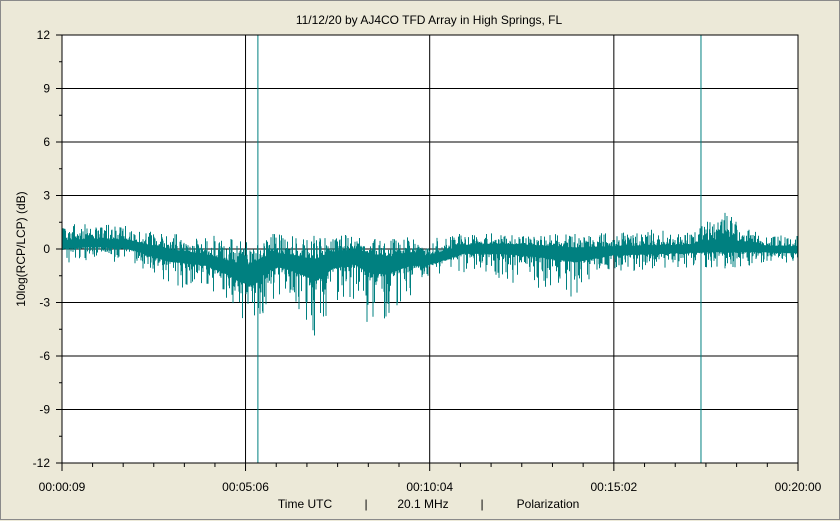 The height and width of the screenshot is (521, 840). I want to click on x-tick-label: 00:10:04, so click(429, 487).